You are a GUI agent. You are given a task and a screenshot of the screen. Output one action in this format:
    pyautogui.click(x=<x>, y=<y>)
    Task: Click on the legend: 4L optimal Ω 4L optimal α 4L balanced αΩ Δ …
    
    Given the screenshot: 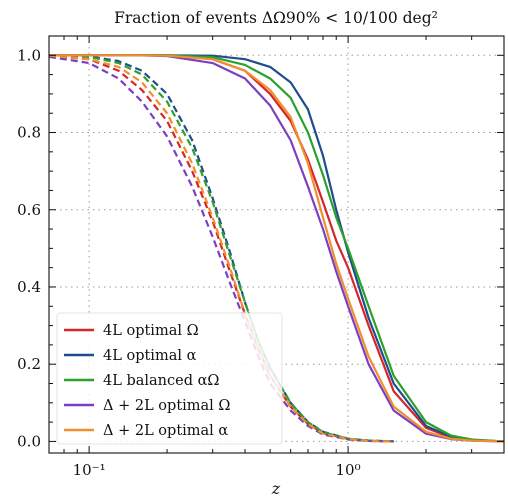 What is the action you would take?
    pyautogui.click(x=169, y=378)
    